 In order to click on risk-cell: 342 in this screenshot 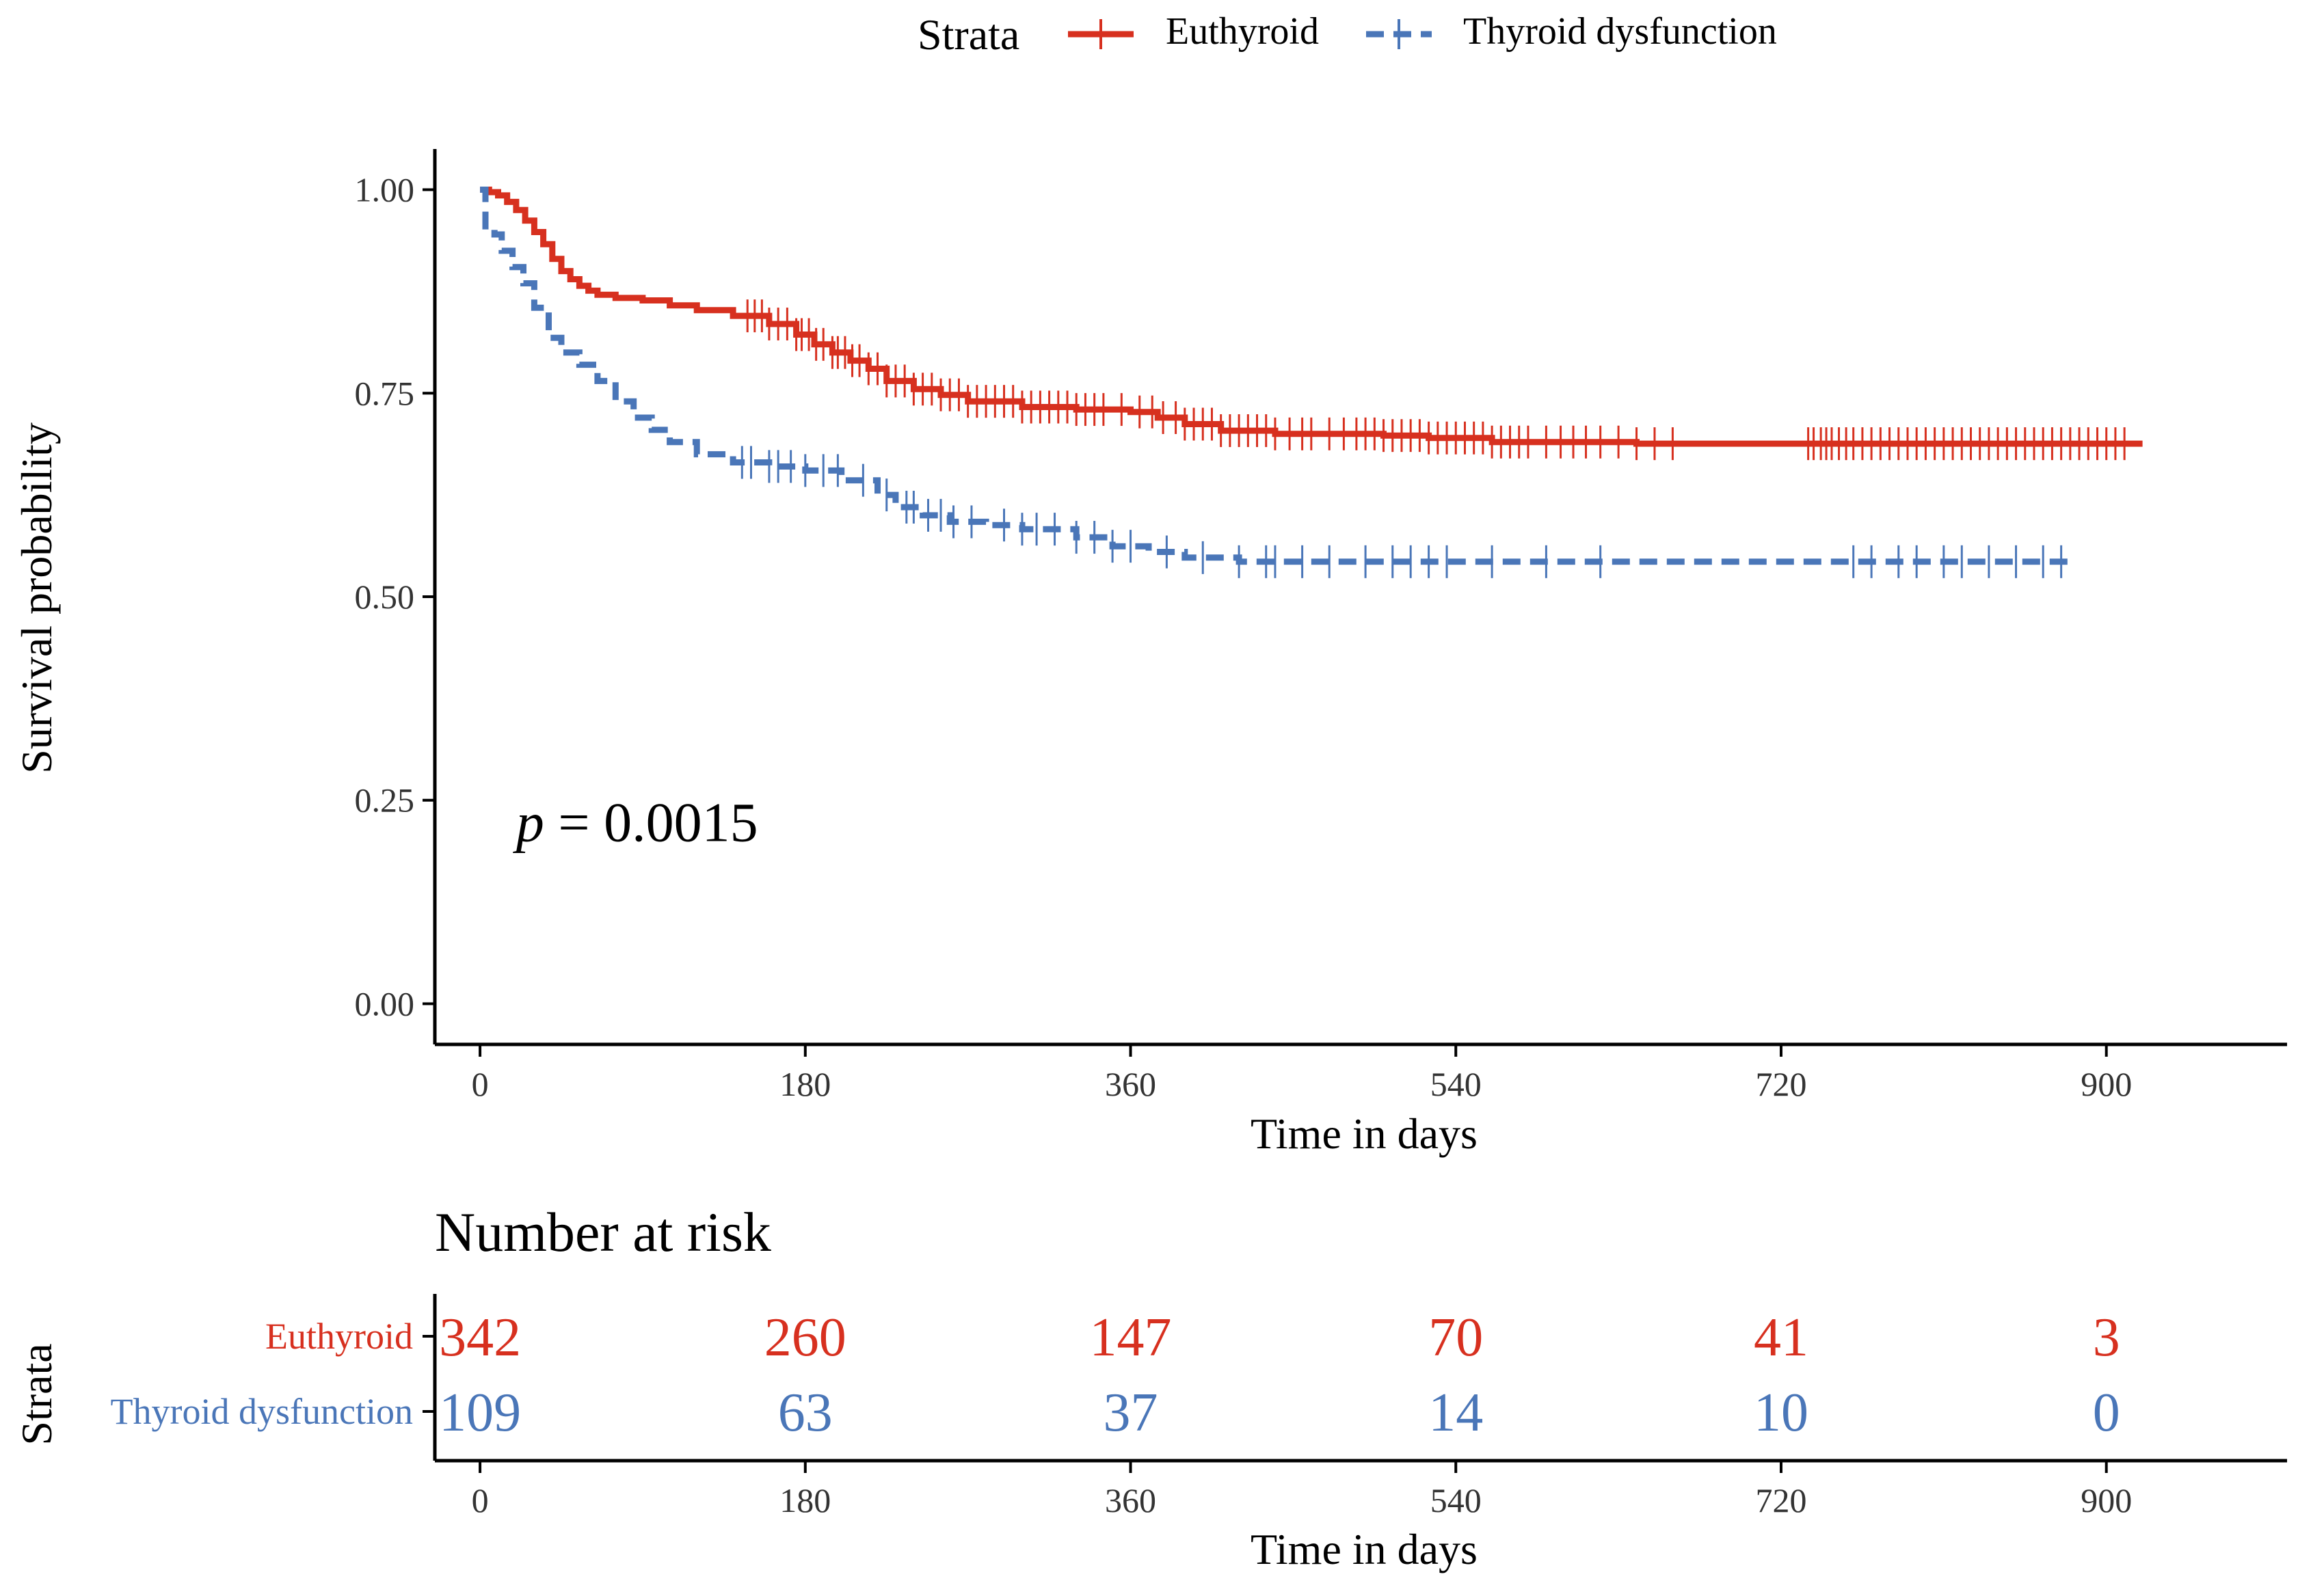, I will do `click(480, 1338)`.